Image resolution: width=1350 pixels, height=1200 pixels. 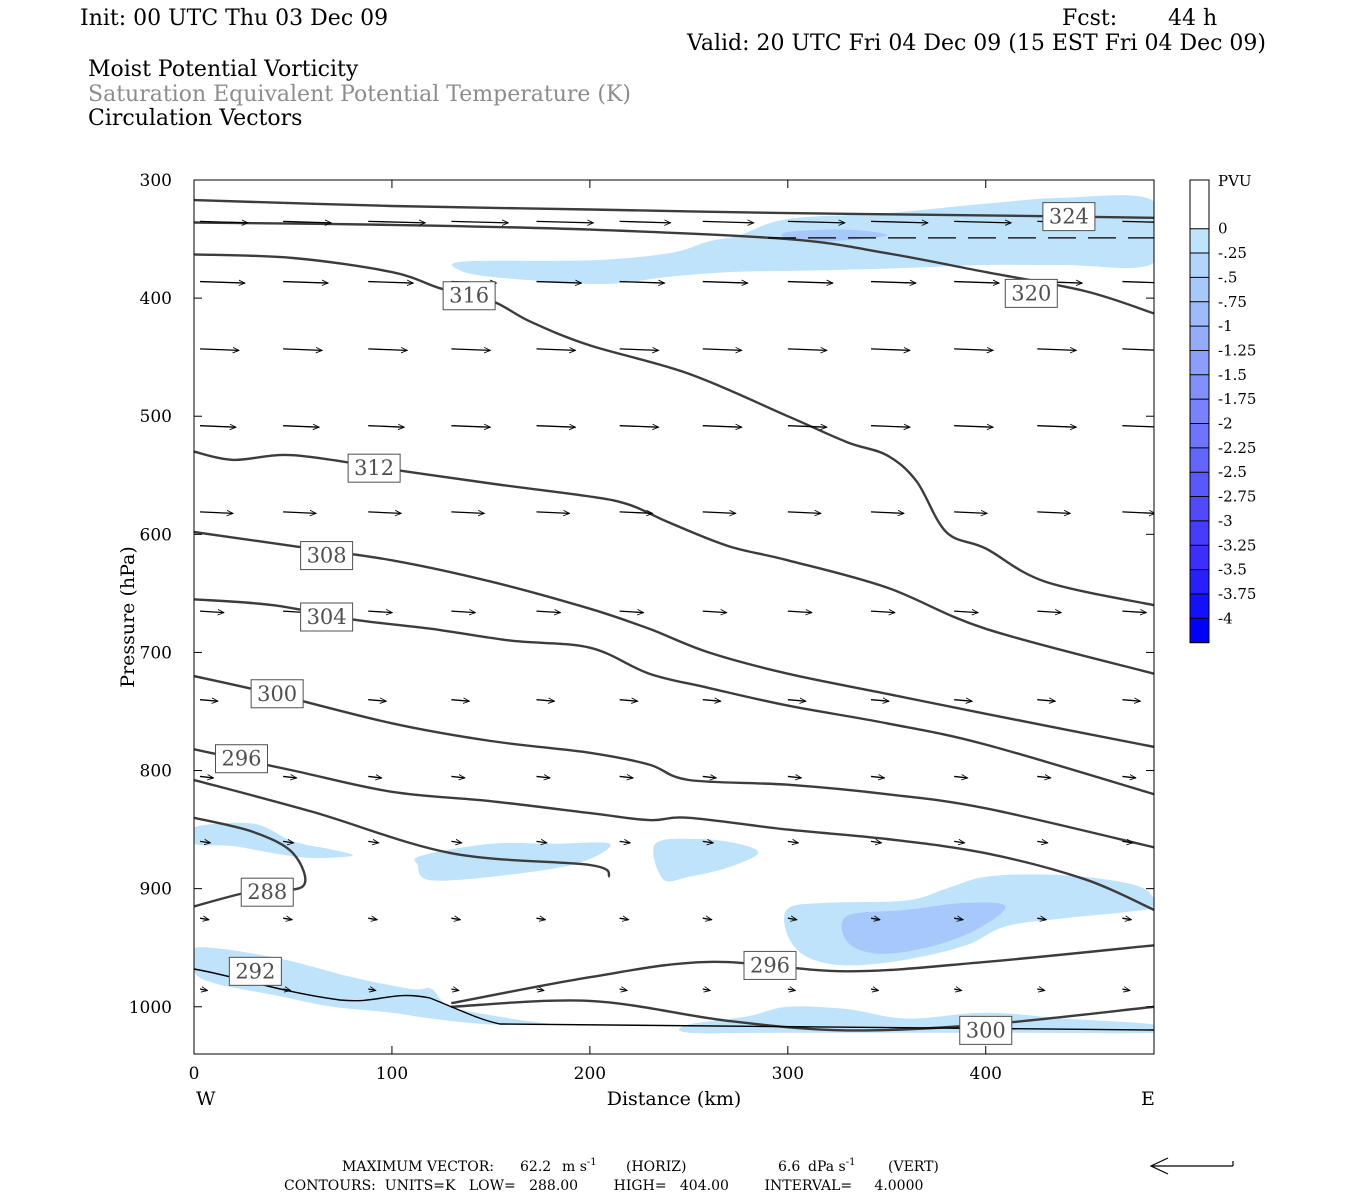 I want to click on contour-label-text: 312, so click(x=374, y=468).